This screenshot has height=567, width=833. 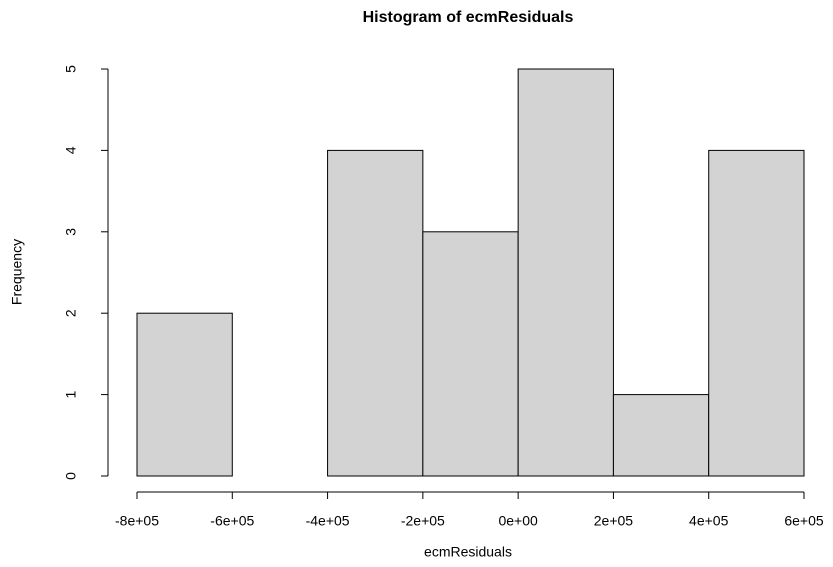 I want to click on x-tick-label: -4e+05, so click(x=328, y=521).